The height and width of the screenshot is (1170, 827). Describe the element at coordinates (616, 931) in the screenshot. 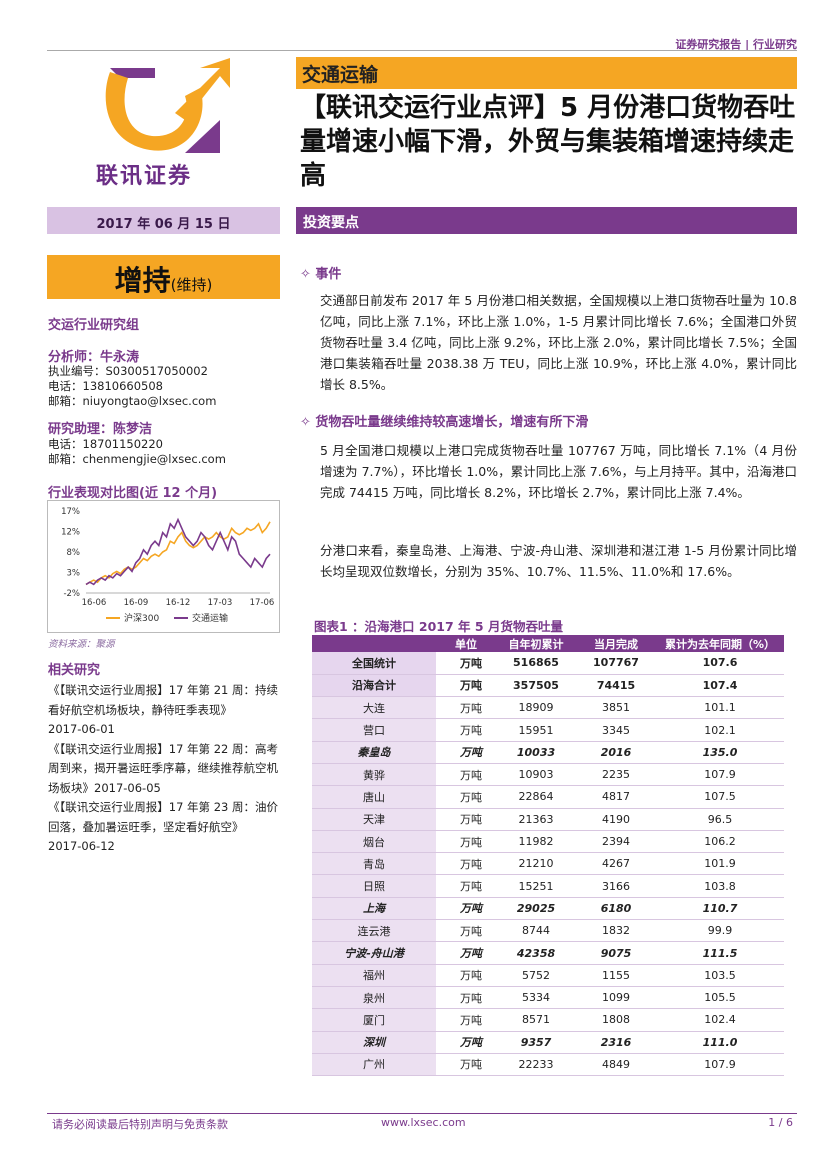

I see `month-cell: 1832` at that location.